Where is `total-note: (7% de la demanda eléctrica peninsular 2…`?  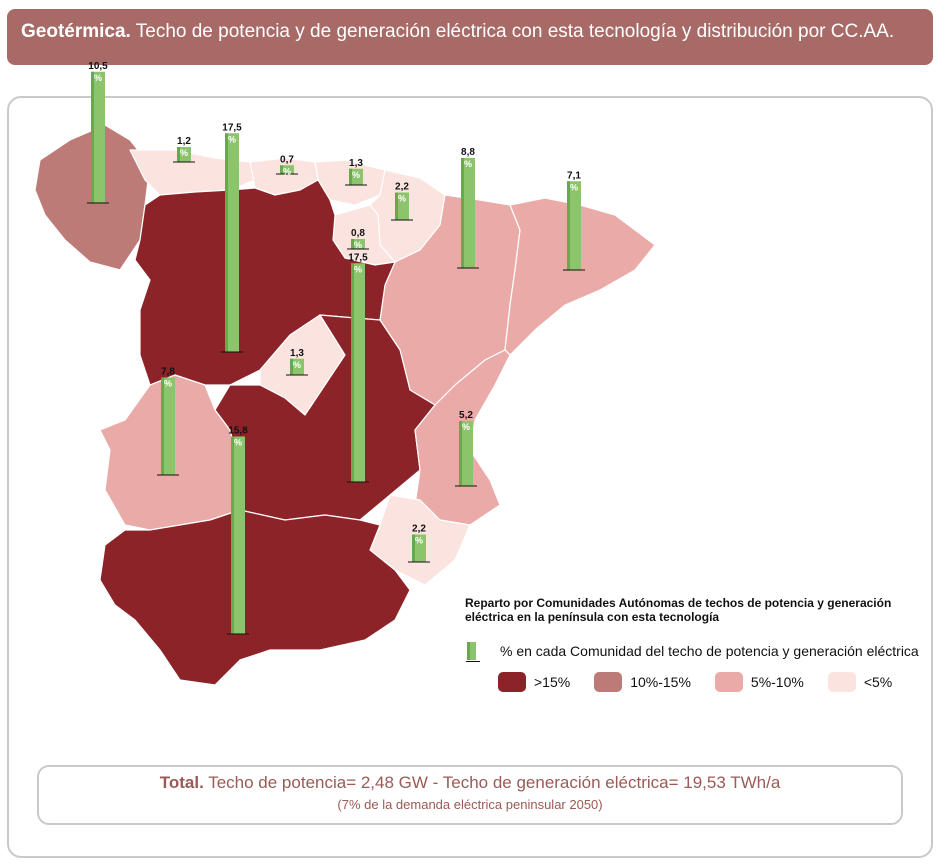 total-note: (7% de la demanda eléctrica peninsular 2… is located at coordinates (470, 804).